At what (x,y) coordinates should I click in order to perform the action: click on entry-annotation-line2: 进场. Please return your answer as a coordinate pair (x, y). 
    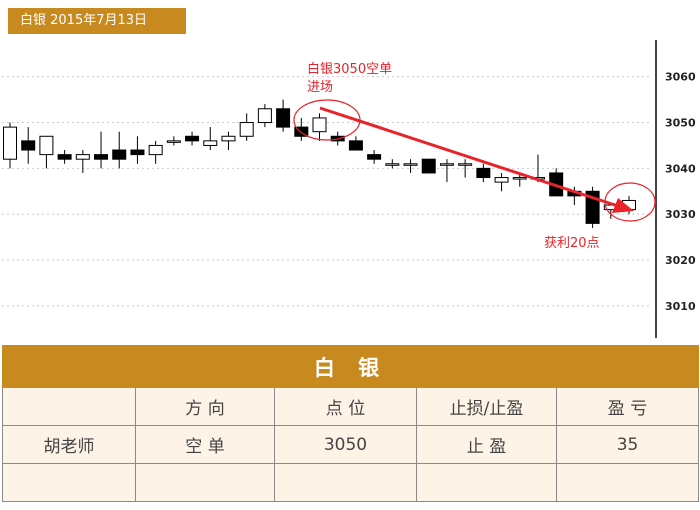
    Looking at the image, I should click on (320, 87).